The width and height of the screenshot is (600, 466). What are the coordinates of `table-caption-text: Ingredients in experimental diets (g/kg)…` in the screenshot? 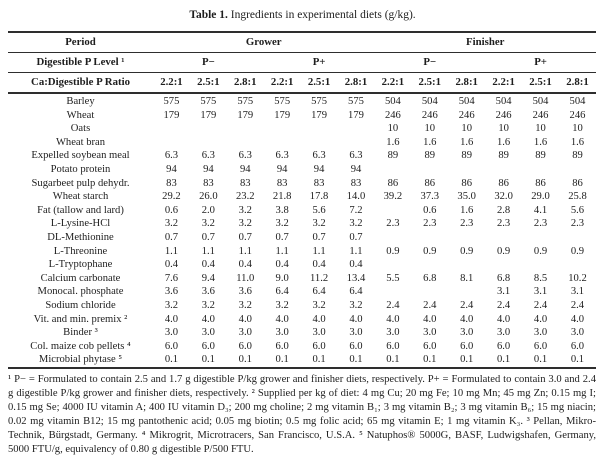 It's located at (323, 15).